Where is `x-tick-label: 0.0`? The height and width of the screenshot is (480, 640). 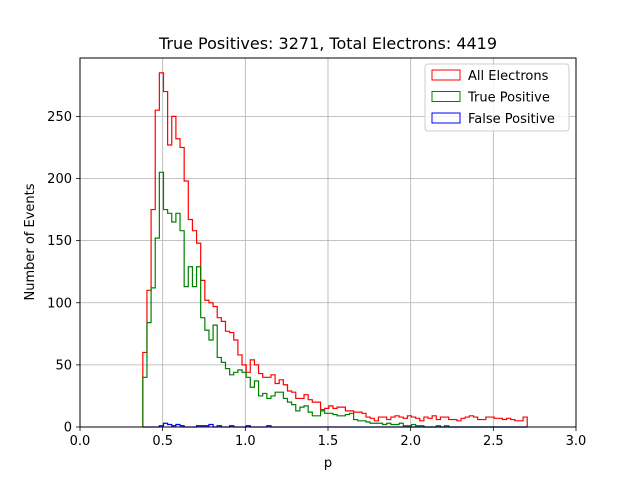
x-tick-label: 0.0 is located at coordinates (80, 441).